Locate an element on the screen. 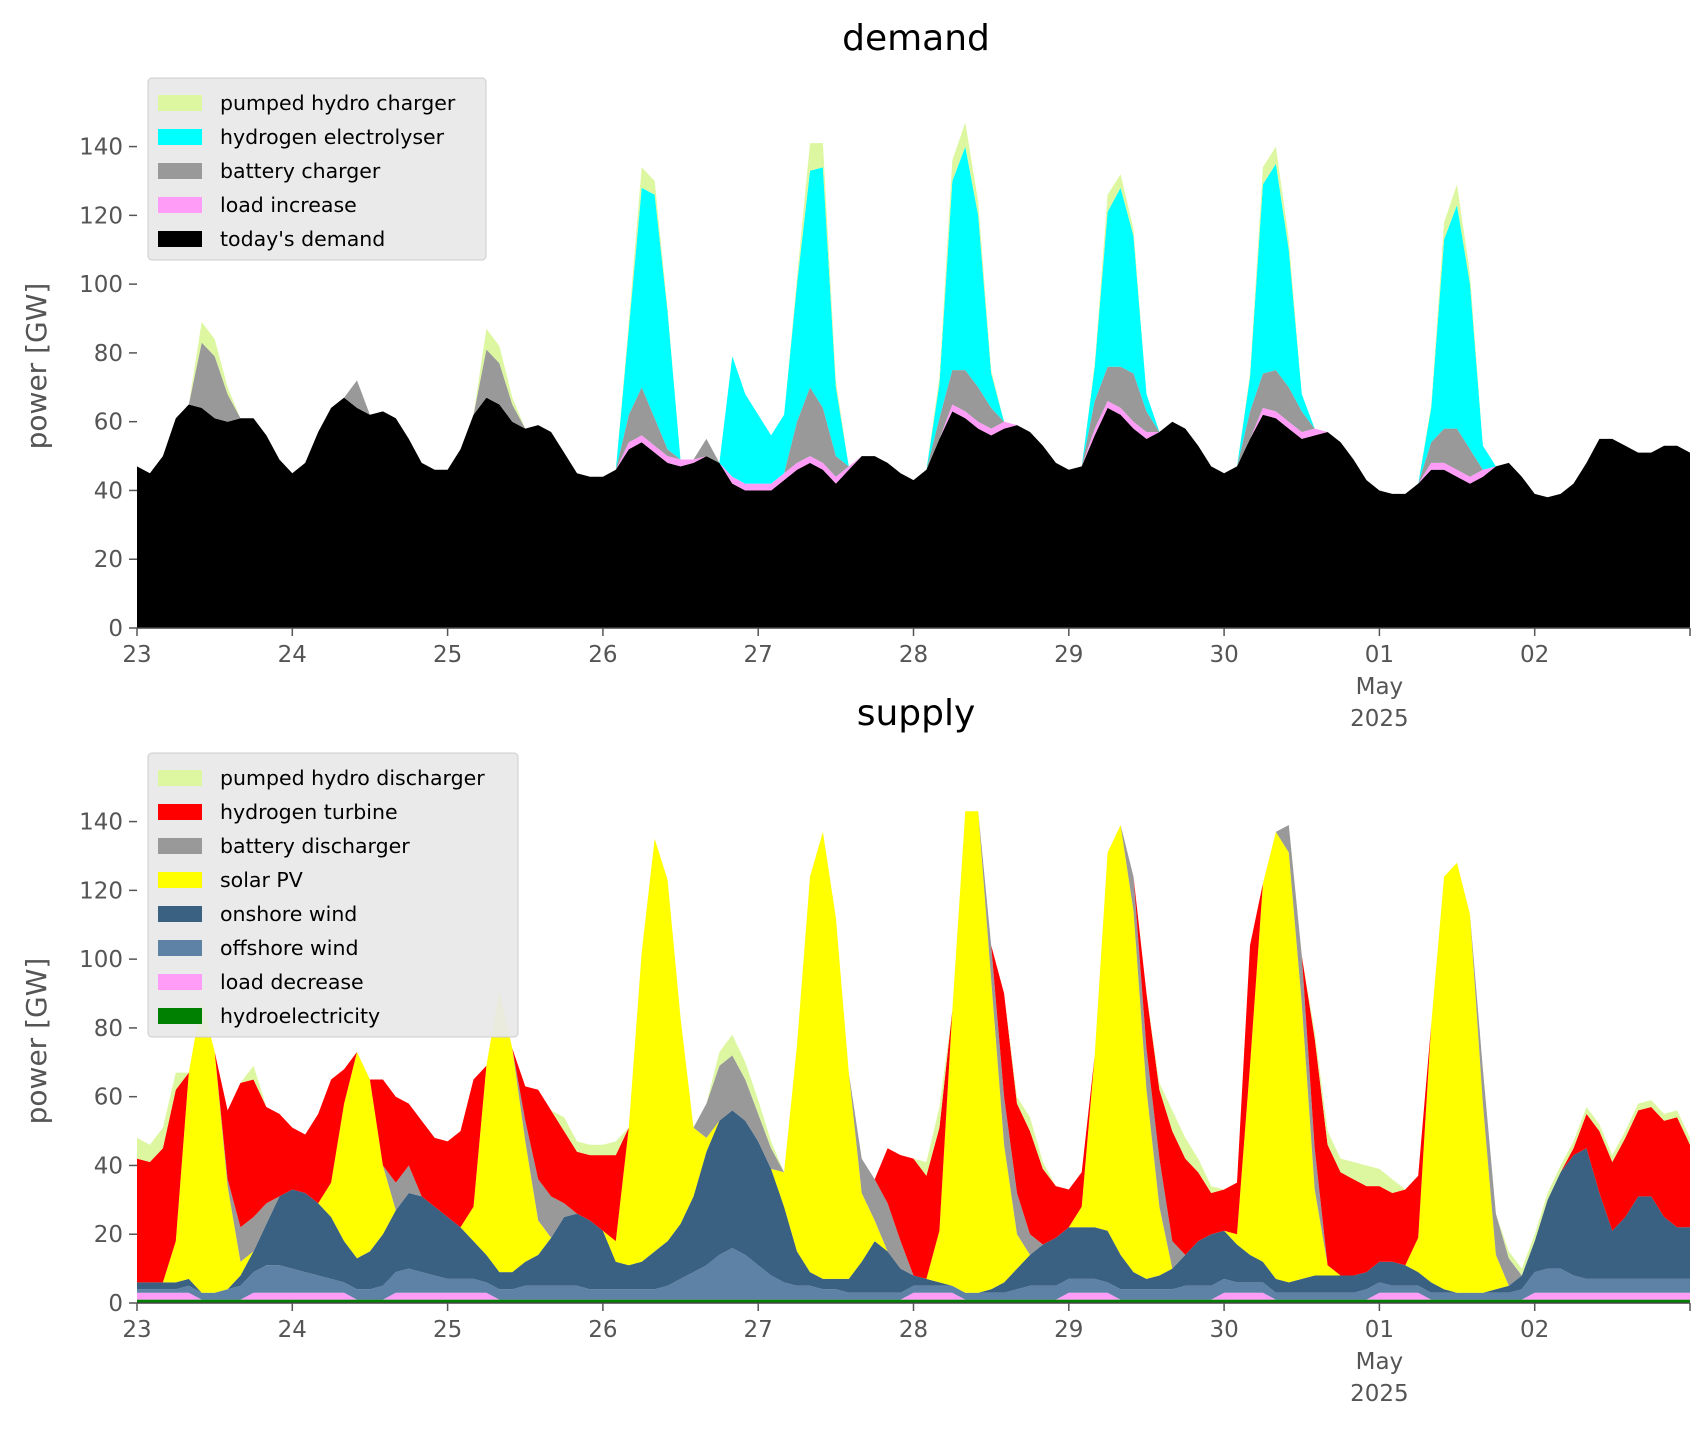 The height and width of the screenshot is (1431, 1706). legend-label: pumped hydro discharger is located at coordinates (352, 778).